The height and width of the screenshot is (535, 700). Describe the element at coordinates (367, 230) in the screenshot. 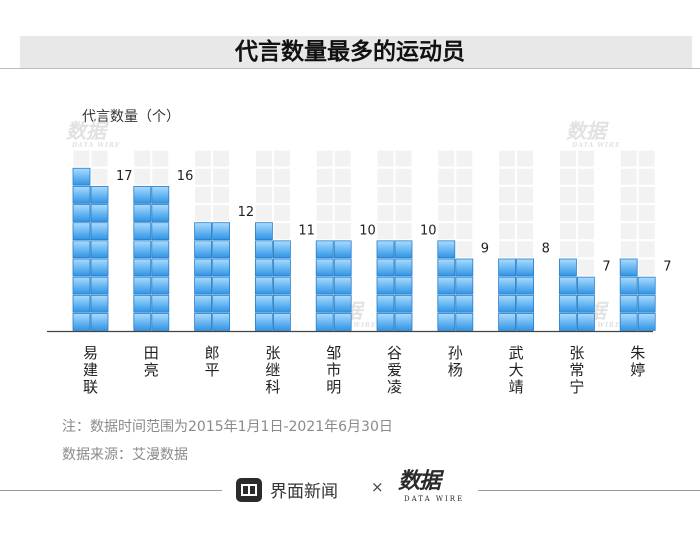

I see `bar-value-label: 10` at that location.